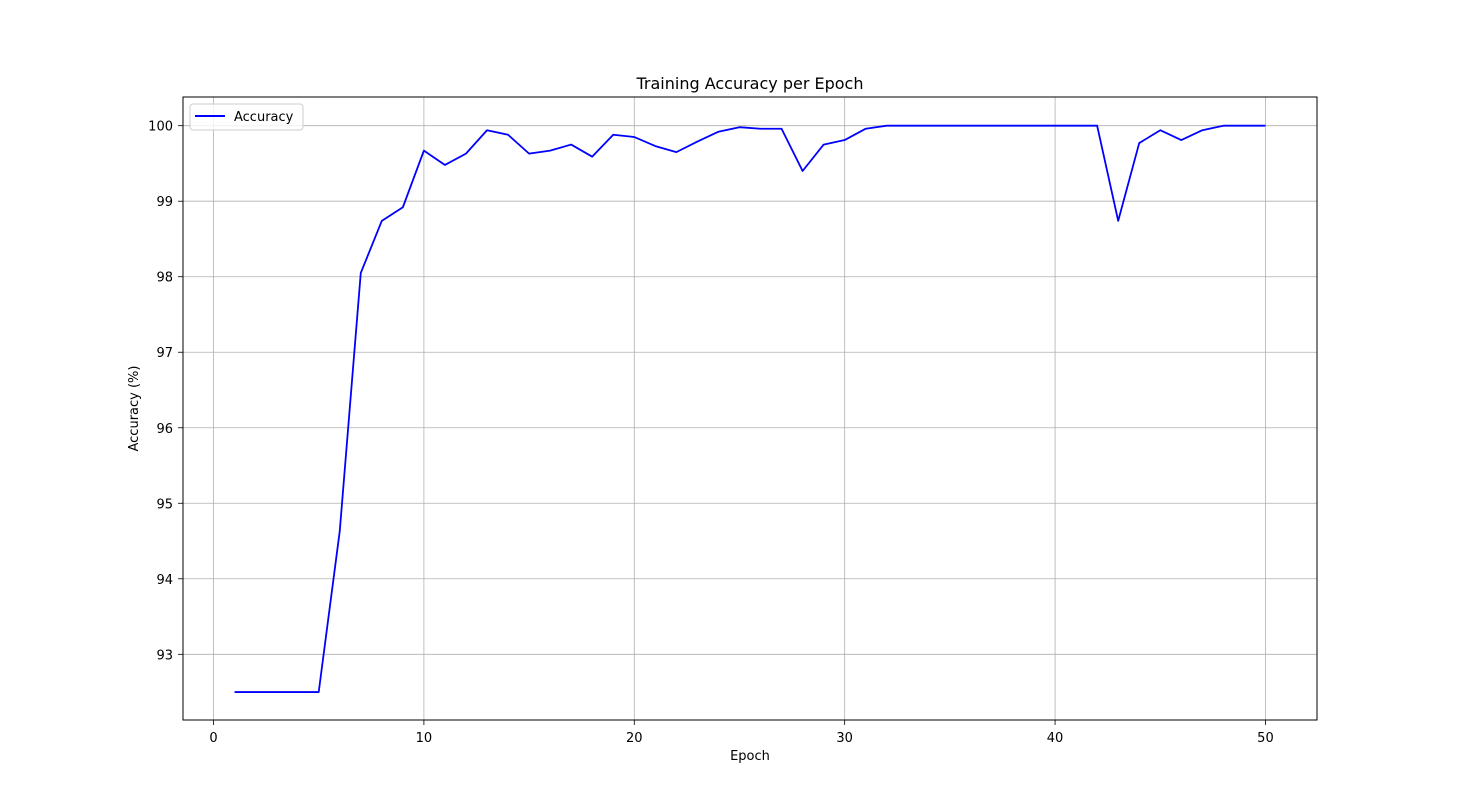 This screenshot has width=1463, height=809. I want to click on y-tick-label: 94, so click(164, 580).